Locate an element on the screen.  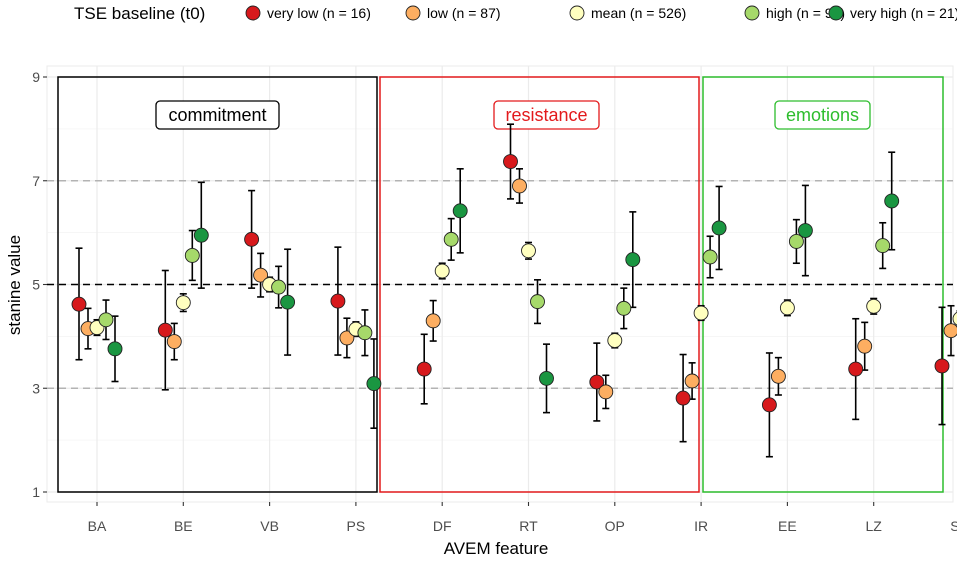
group-label-resistance: resistance is located at coordinates (546, 115).